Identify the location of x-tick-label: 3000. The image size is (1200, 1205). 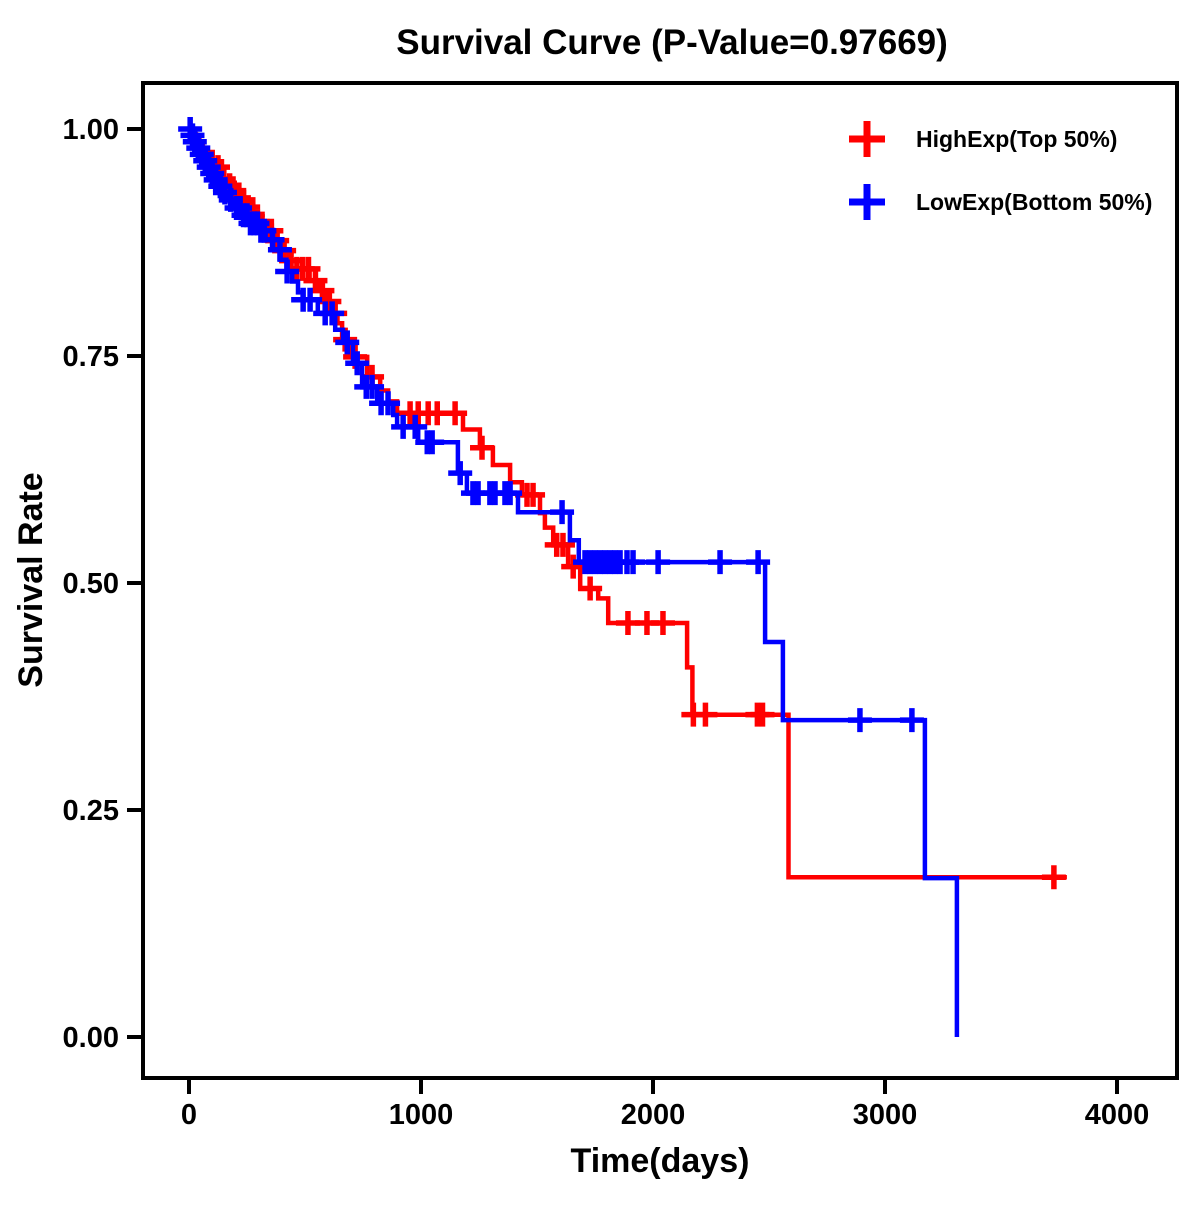
(885, 1115).